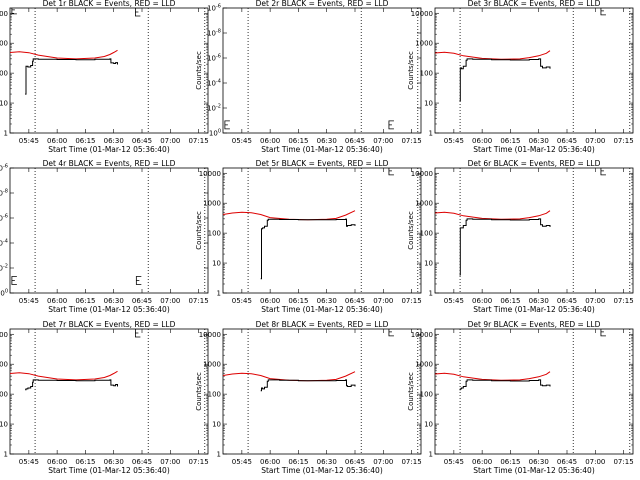 This screenshot has width=640, height=480. What do you see at coordinates (109, 163) in the screenshot?
I see `panel-title: Det 4r BLACK = Events, RED = LLD` at bounding box center [109, 163].